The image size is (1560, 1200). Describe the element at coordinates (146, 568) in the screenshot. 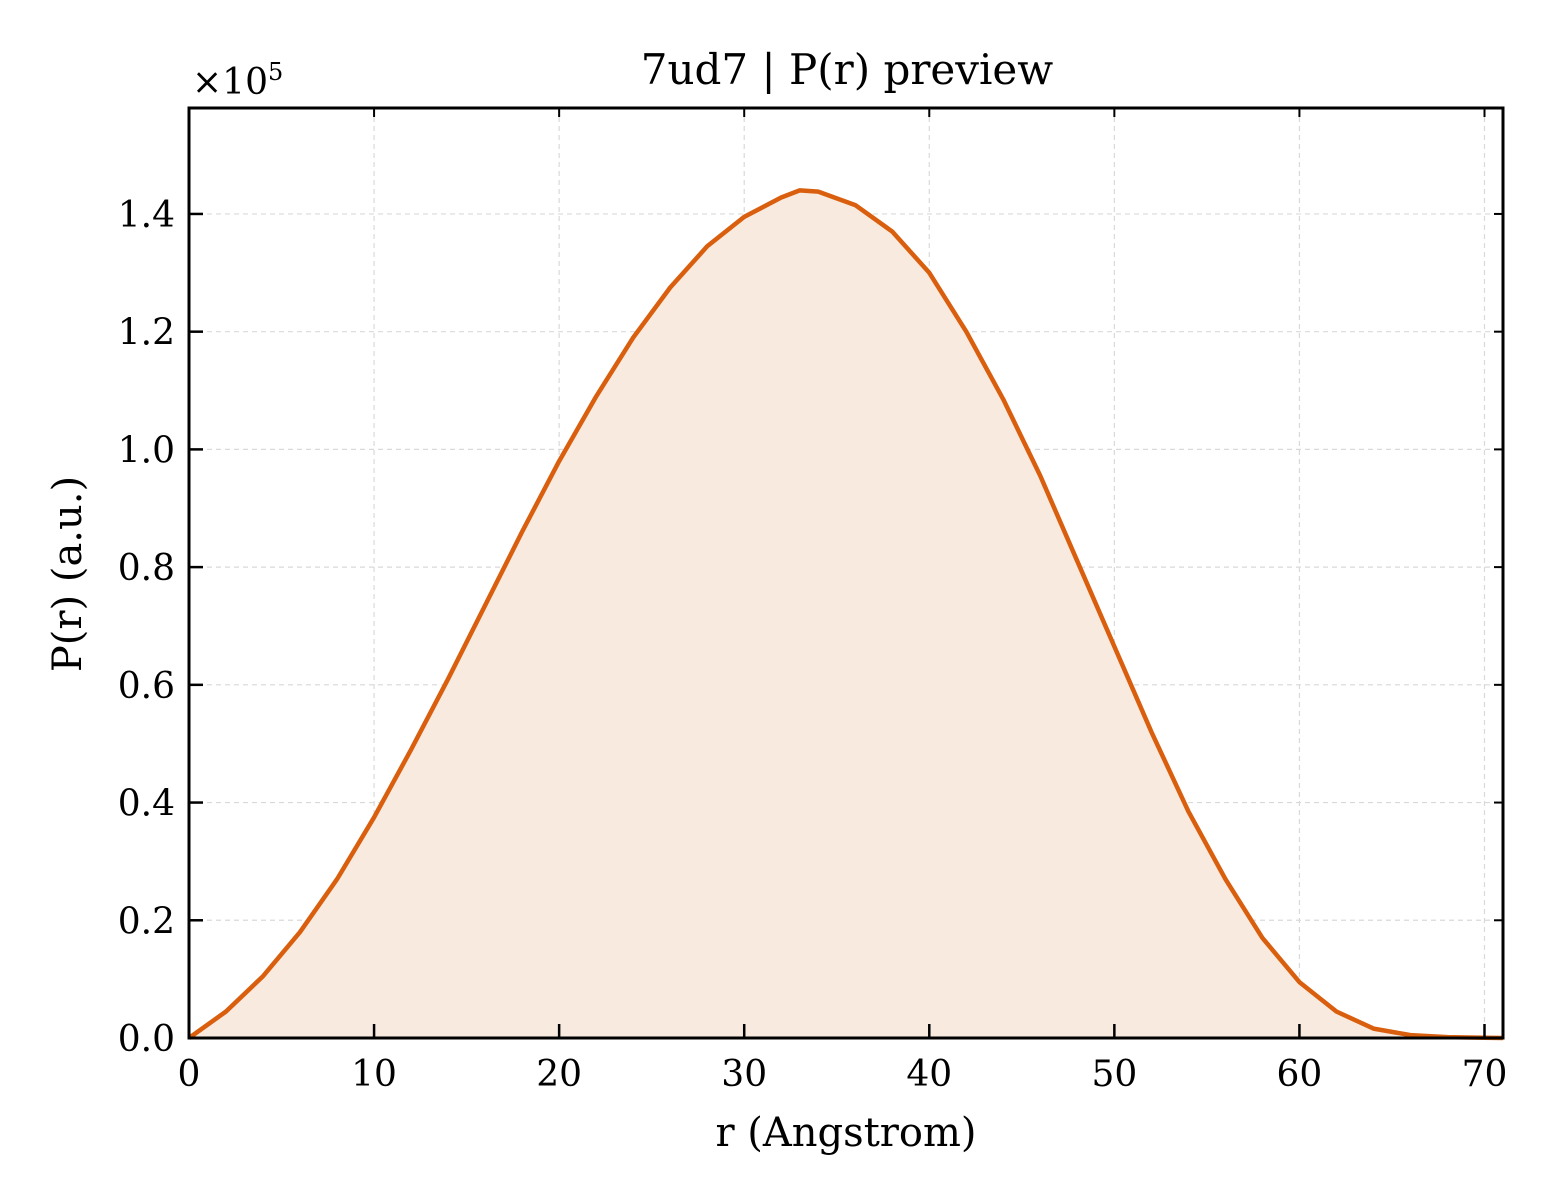

I see `y-tick-label: 0.8` at that location.